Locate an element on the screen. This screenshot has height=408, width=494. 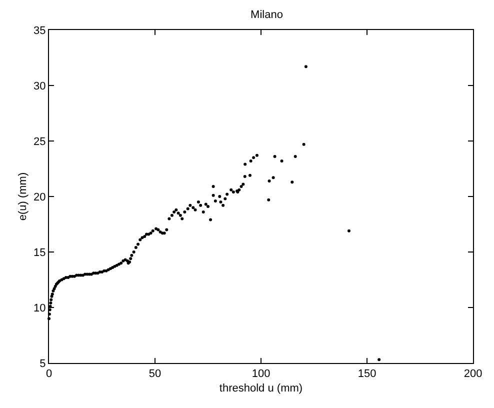
y-tick-label: 5 is located at coordinates (43, 364).